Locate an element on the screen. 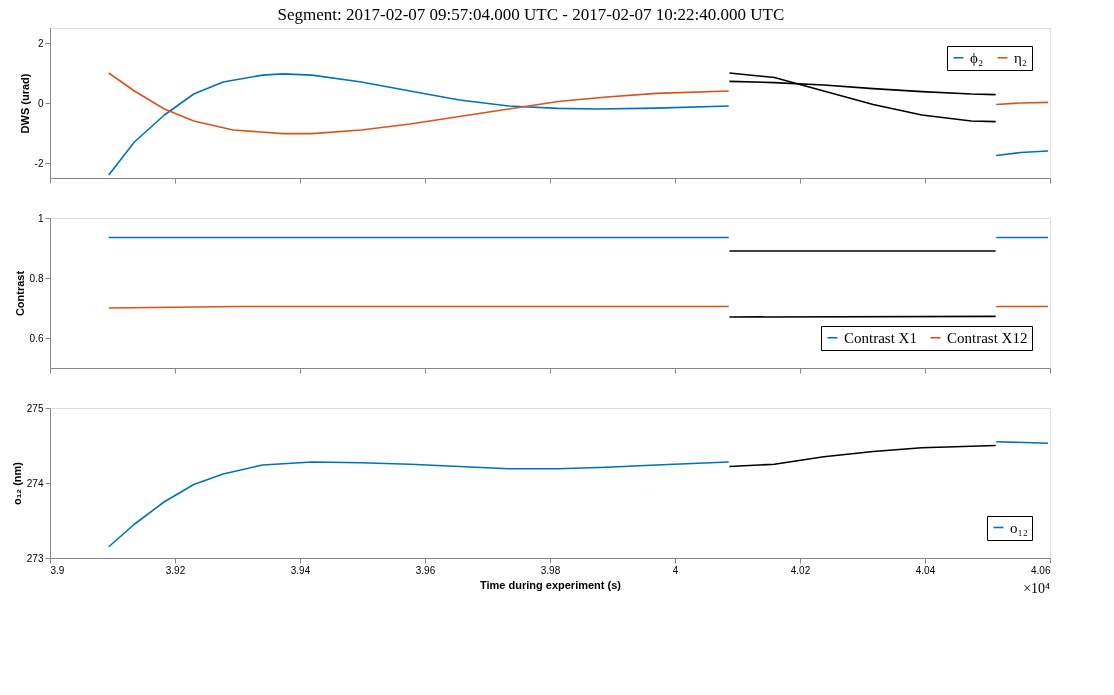 The image size is (1114, 695). y-tick-label: 0.6 is located at coordinates (36, 338).